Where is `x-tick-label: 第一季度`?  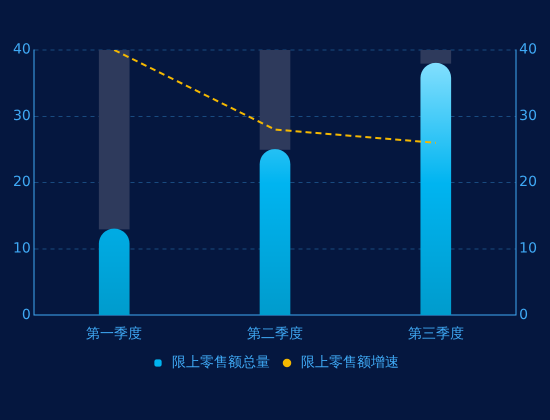 x-tick-label: 第一季度 is located at coordinates (114, 334).